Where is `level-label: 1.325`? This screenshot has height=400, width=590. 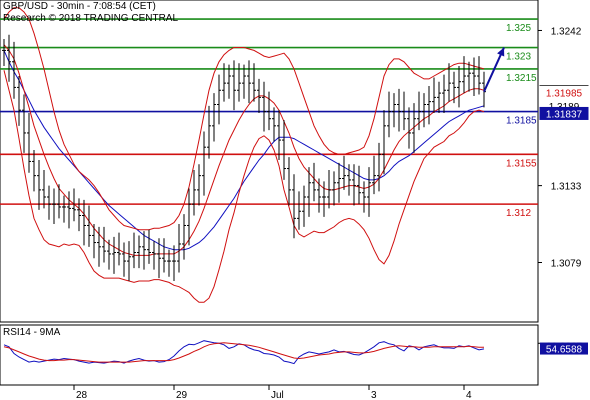 level-label: 1.325 is located at coordinates (518, 28).